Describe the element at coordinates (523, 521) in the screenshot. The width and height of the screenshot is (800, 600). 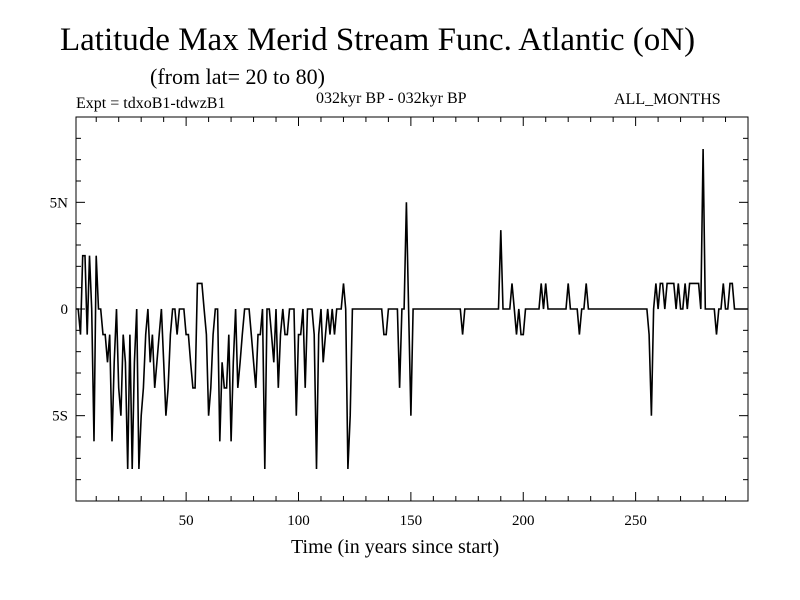
I see `x-tick-label: 200` at that location.